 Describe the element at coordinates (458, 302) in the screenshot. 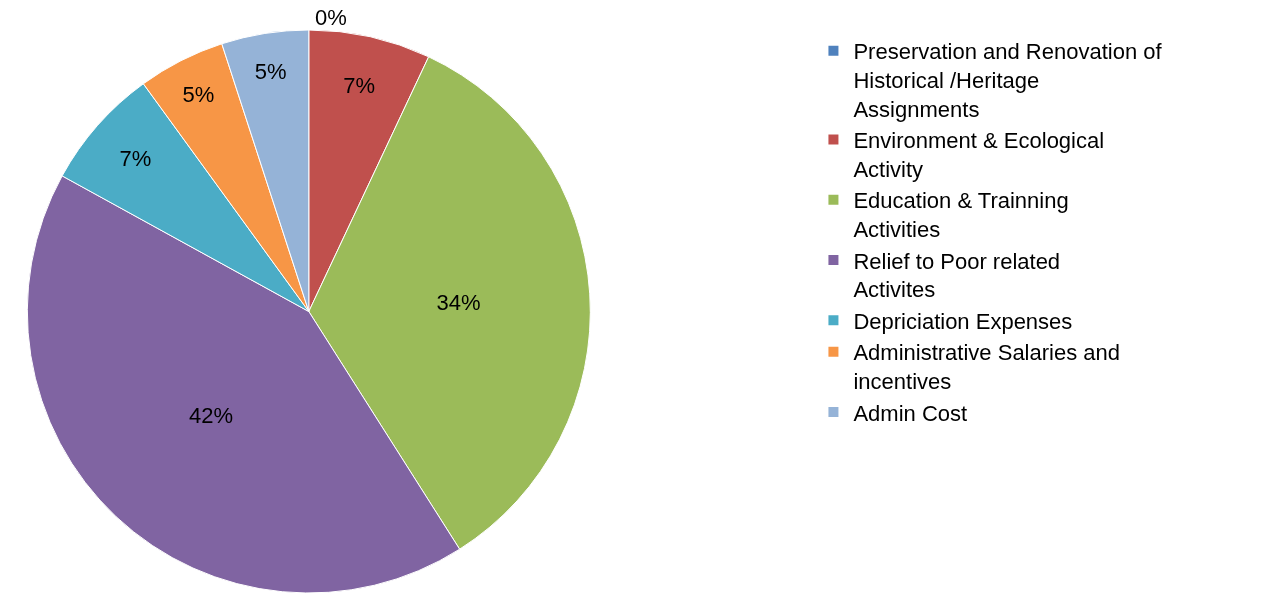

I see `data-label: 34%` at that location.